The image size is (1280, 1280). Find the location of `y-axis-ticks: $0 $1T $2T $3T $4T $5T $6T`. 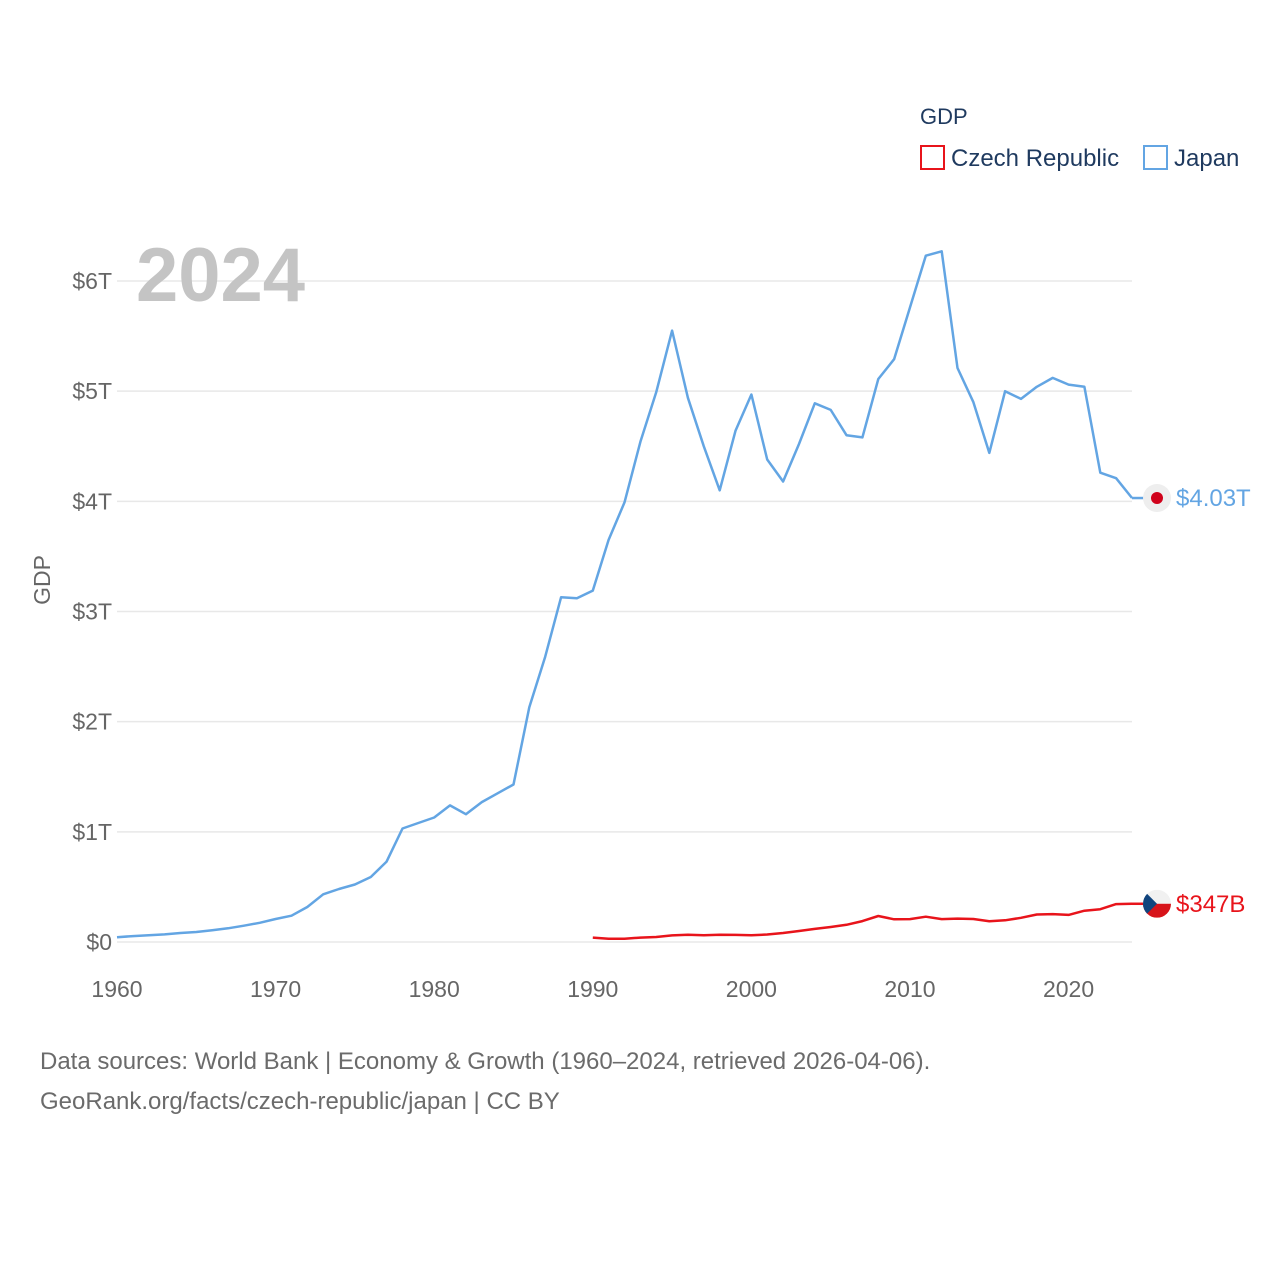

y-axis-ticks: $0 $1T $2T $3T $4T $5T $6T is located at coordinates (92, 611).